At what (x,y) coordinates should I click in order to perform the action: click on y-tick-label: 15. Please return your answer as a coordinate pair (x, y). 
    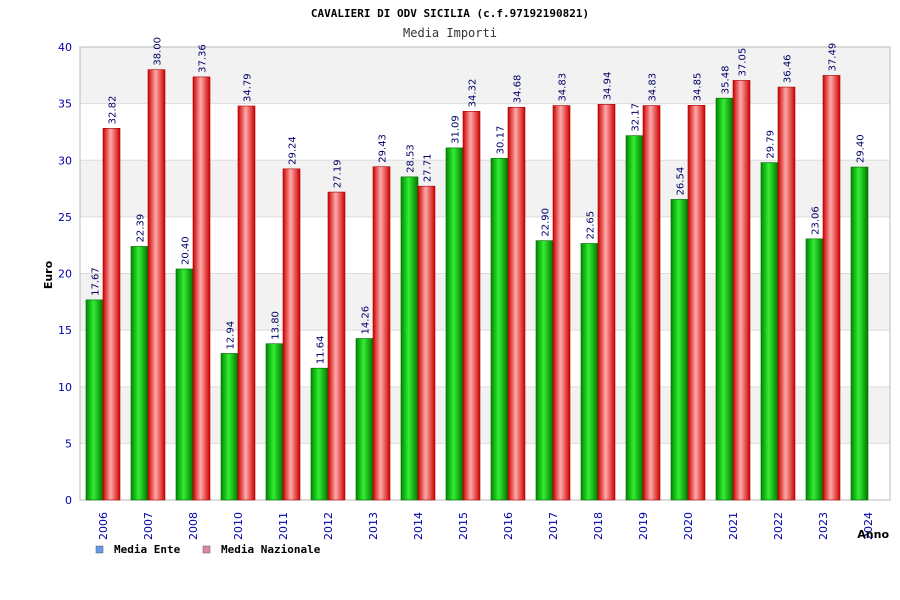
    Looking at the image, I should click on (65, 330).